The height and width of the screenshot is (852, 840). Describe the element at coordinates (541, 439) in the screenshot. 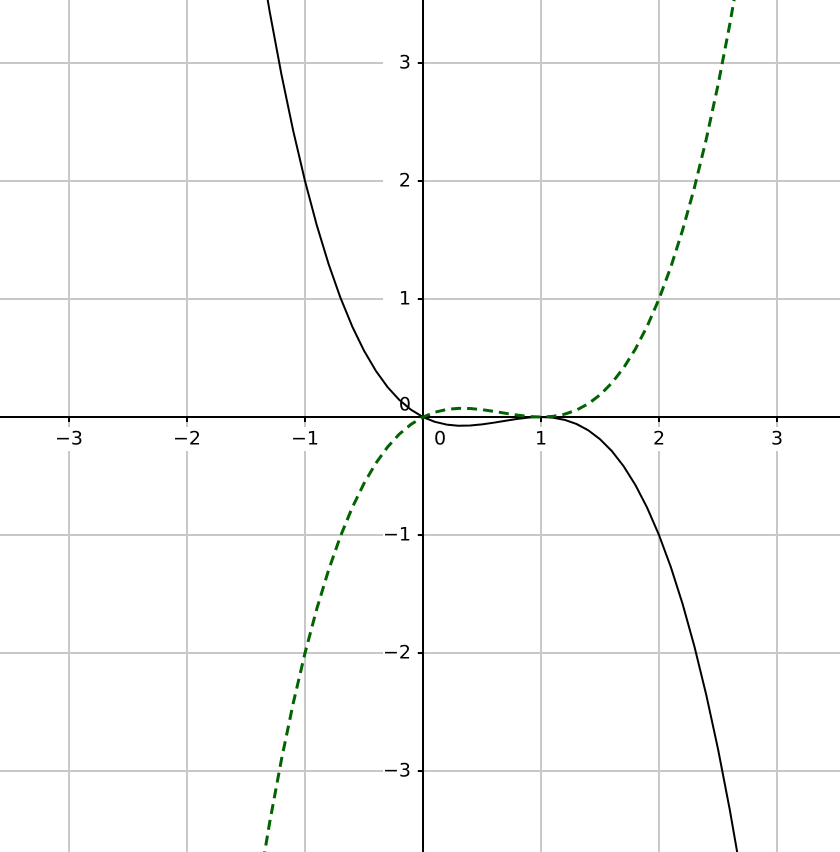

I see `x-tick-label: 1` at that location.